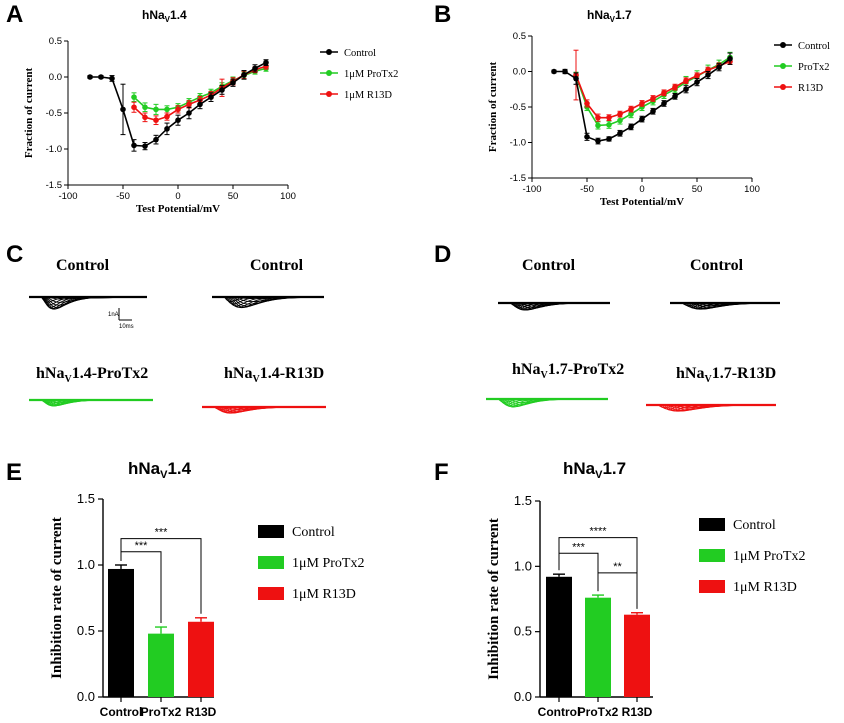 This screenshot has height=723, width=844. Describe the element at coordinates (752, 189) in the screenshot. I see `x-tick-label: 100` at that location.